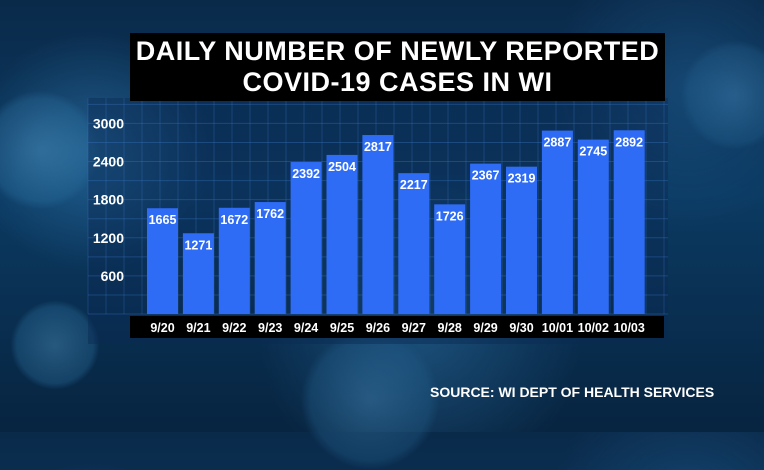 This screenshot has height=470, width=764. I want to click on bar-value-label: 2392, so click(306, 174).